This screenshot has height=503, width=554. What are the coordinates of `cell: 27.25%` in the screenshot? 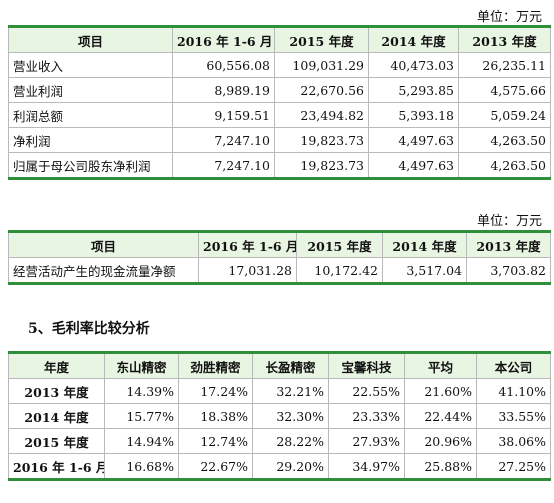 It's located at (513, 466).